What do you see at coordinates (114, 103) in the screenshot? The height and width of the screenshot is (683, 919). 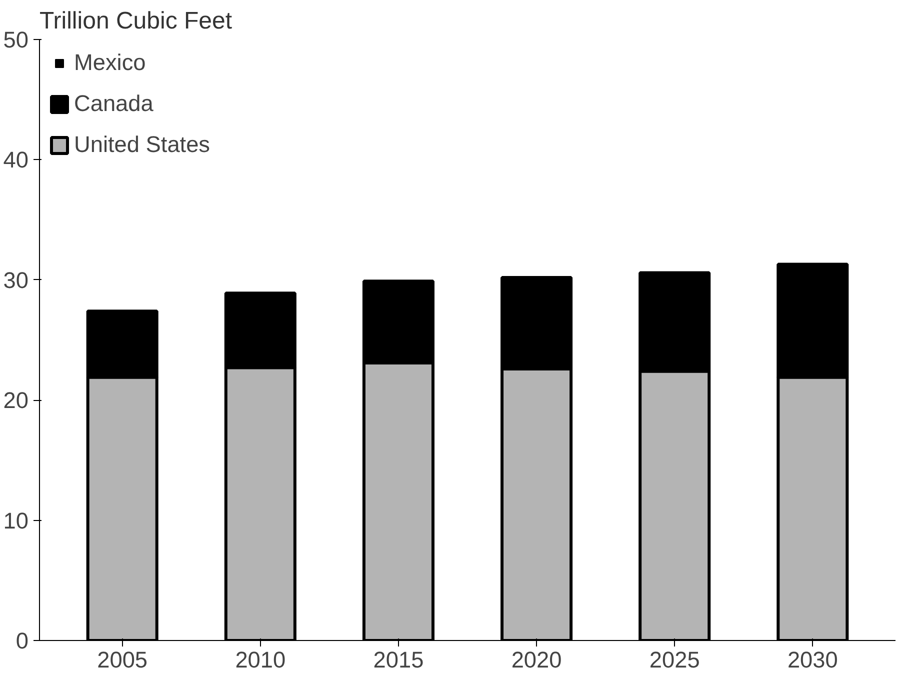 I see `legend-label: Canada` at bounding box center [114, 103].